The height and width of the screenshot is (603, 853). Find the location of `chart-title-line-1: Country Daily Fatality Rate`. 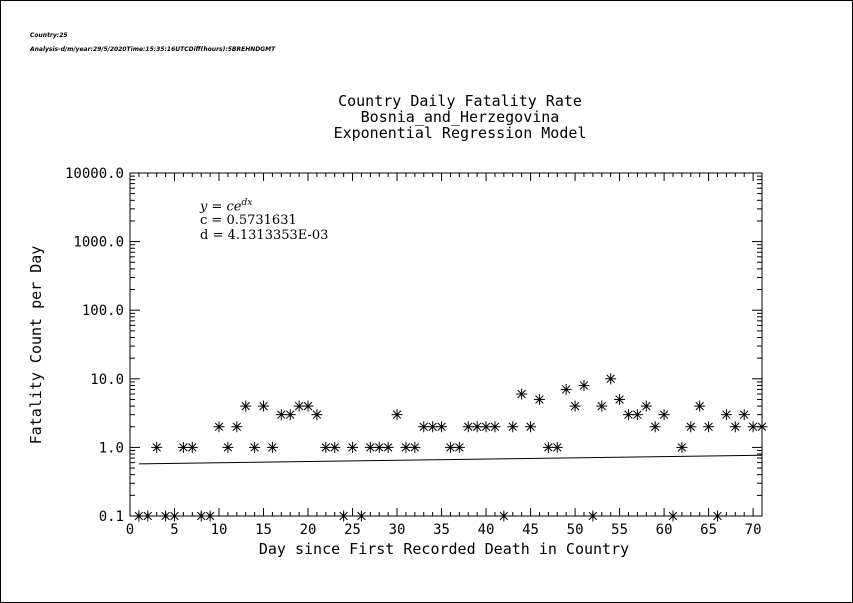

chart-title-line-1: Country Daily Fatality Rate is located at coordinates (460, 101).